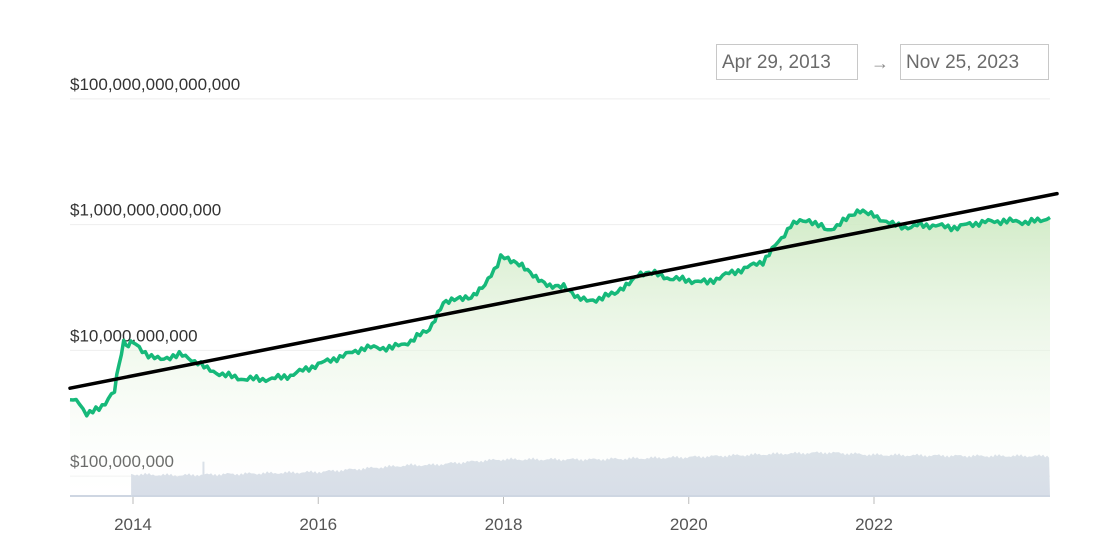 This screenshot has height=559, width=1113. What do you see at coordinates (787, 62) in the screenshot?
I see `start-date-input: Apr 29, 2013` at bounding box center [787, 62].